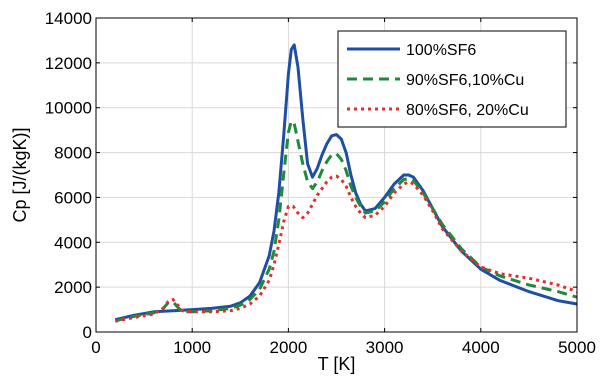 The height and width of the screenshot is (378, 600). I want to click on y-tick-label: 2000, so click(73, 287).